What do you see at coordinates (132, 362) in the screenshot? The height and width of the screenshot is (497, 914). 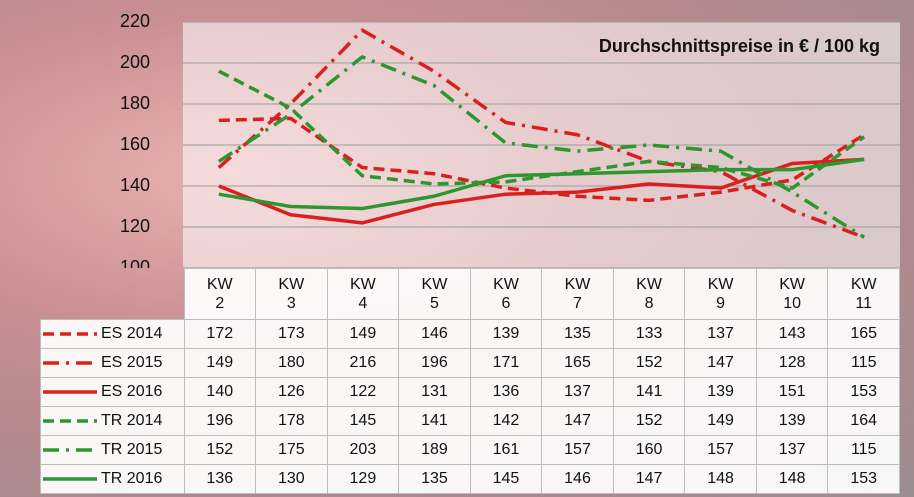 I see `legend-label: ES 2015` at bounding box center [132, 362].